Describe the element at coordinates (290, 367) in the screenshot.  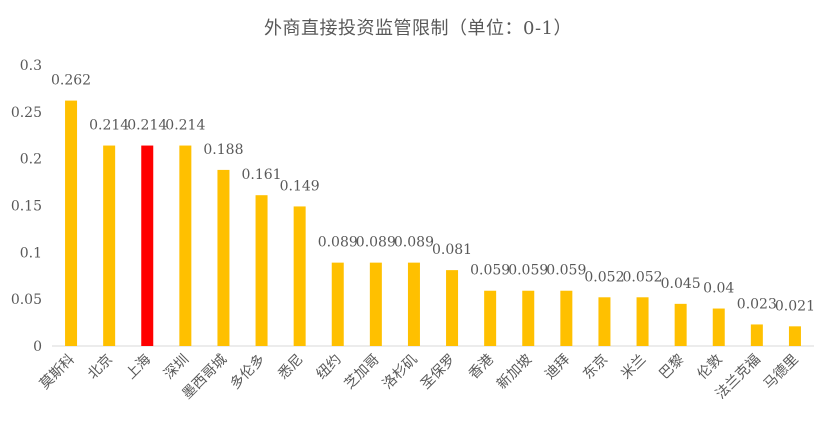
I see `category-label: 悉尼` at that location.